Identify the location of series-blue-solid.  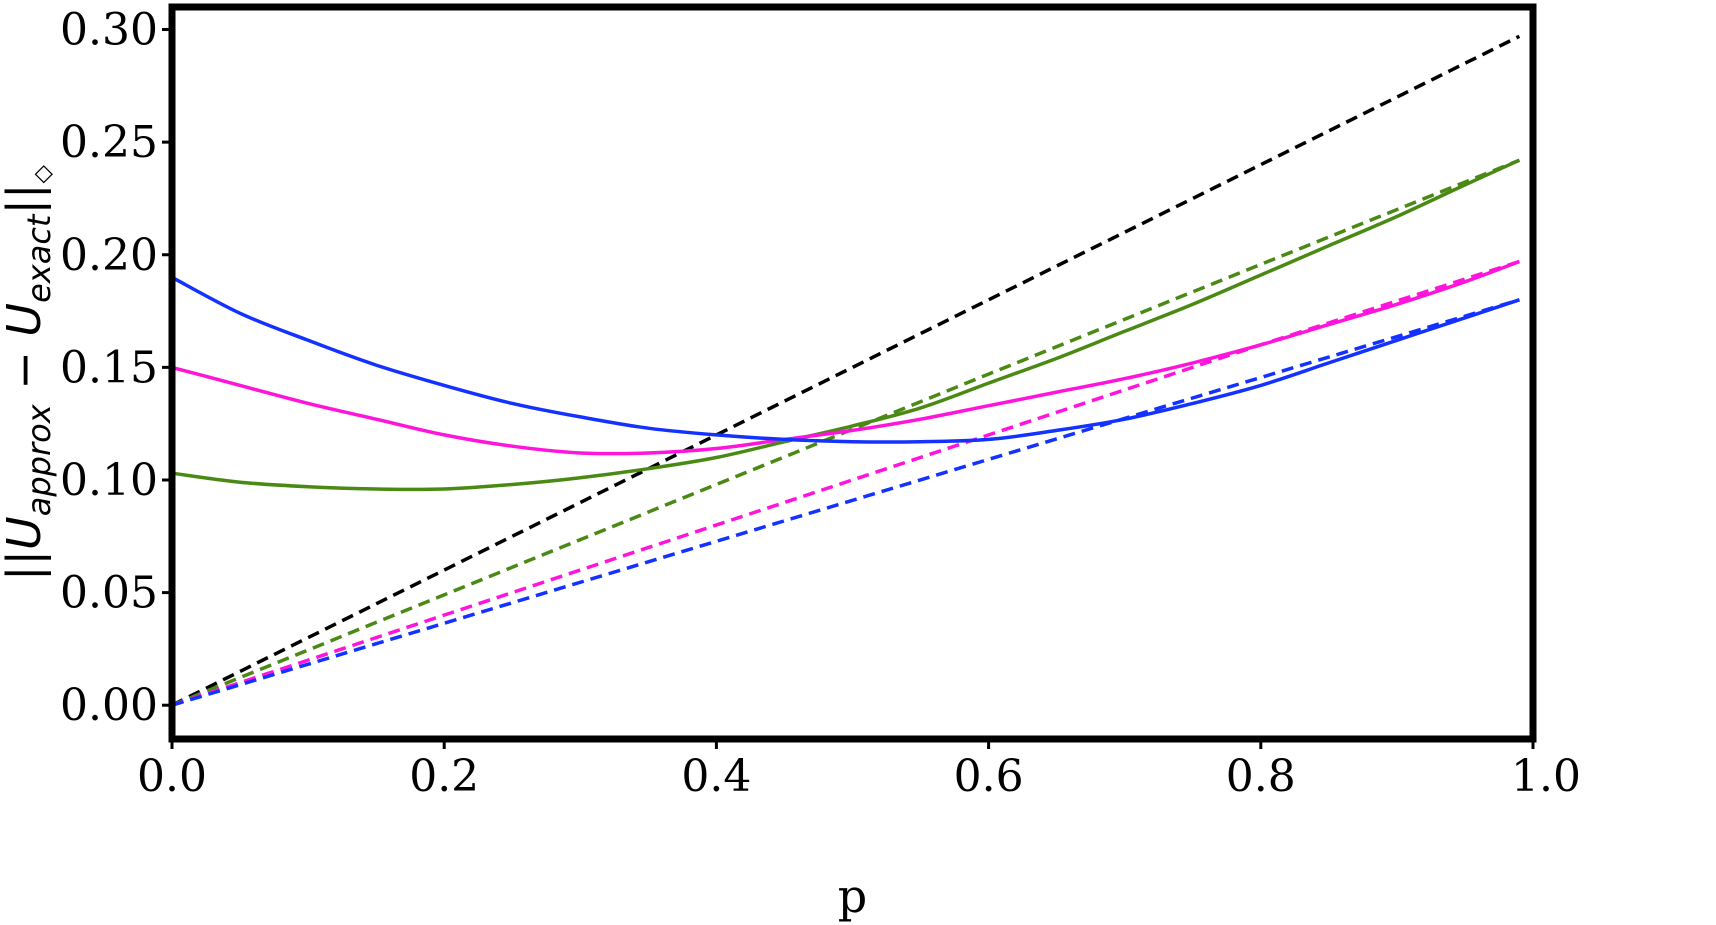
(845, 359).